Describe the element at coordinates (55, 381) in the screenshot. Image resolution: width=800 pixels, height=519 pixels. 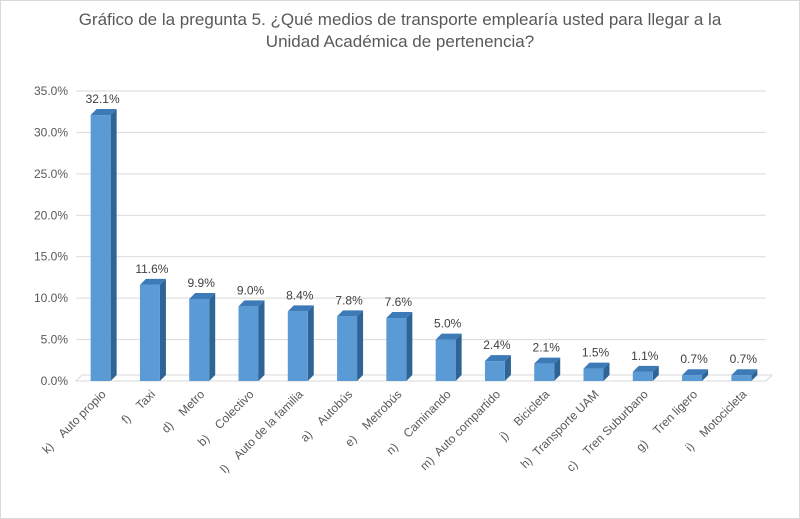
I see `y-tick-label: 0.0%` at that location.